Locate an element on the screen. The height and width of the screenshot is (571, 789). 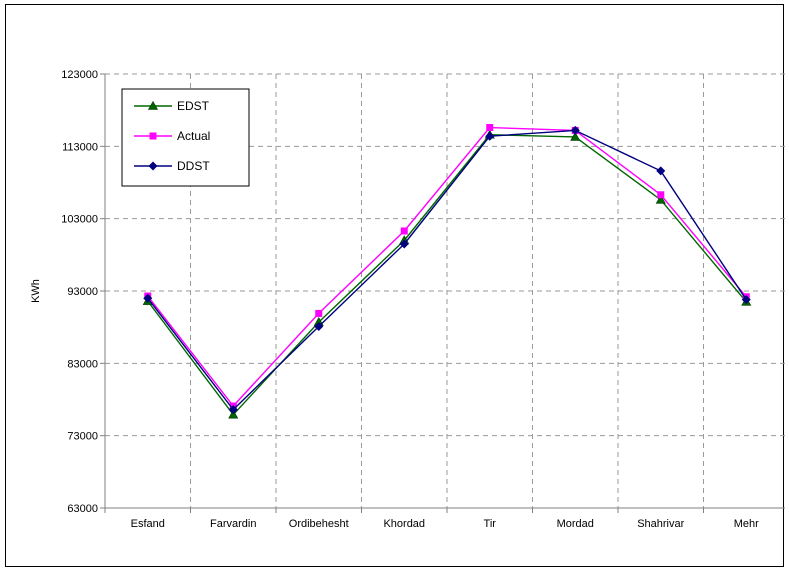
legend-label-ddst: DDST is located at coordinates (193, 166).